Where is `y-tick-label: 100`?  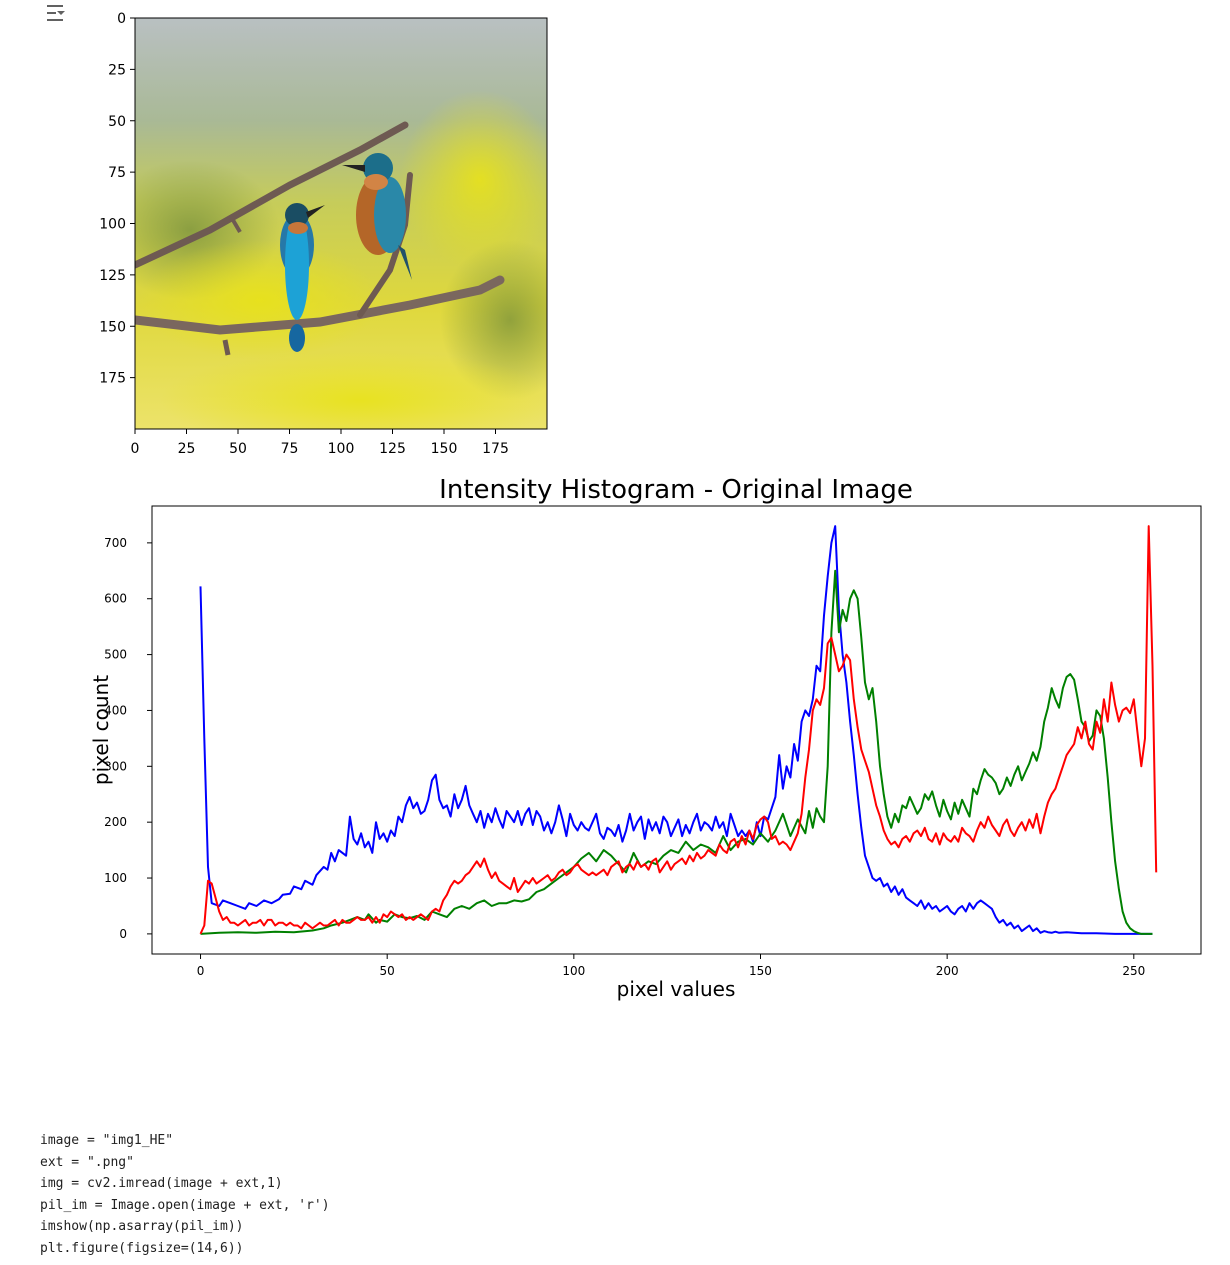
y-tick-label: 100 is located at coordinates (115, 878).